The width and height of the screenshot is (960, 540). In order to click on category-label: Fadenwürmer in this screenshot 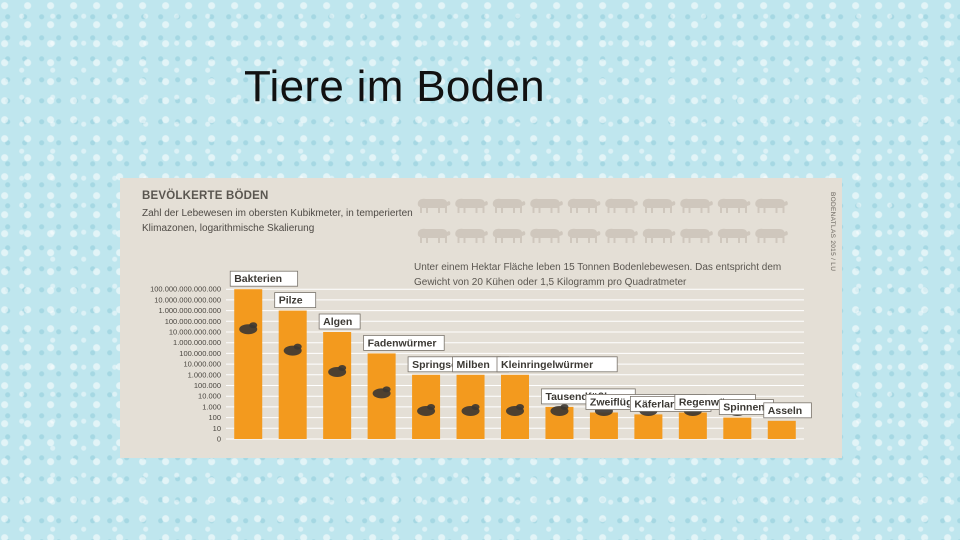, I will do `click(404, 342)`.